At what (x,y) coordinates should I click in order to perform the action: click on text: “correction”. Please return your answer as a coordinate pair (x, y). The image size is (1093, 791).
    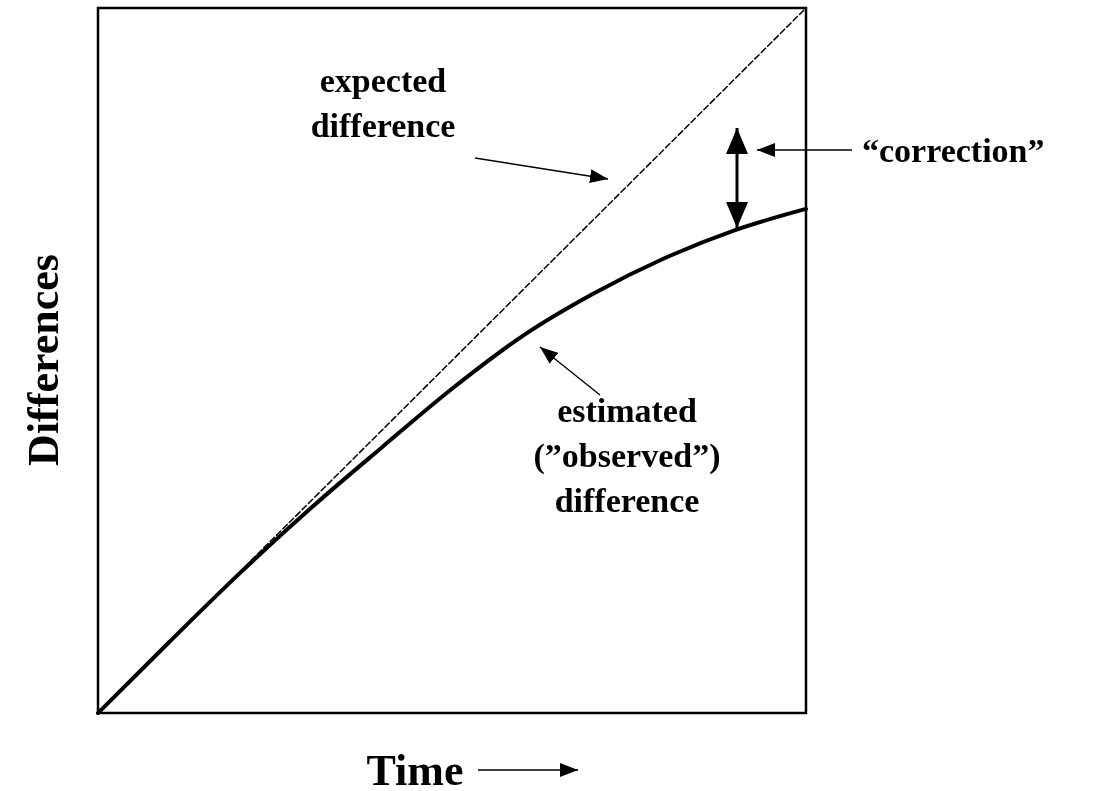
    Looking at the image, I should click on (953, 150).